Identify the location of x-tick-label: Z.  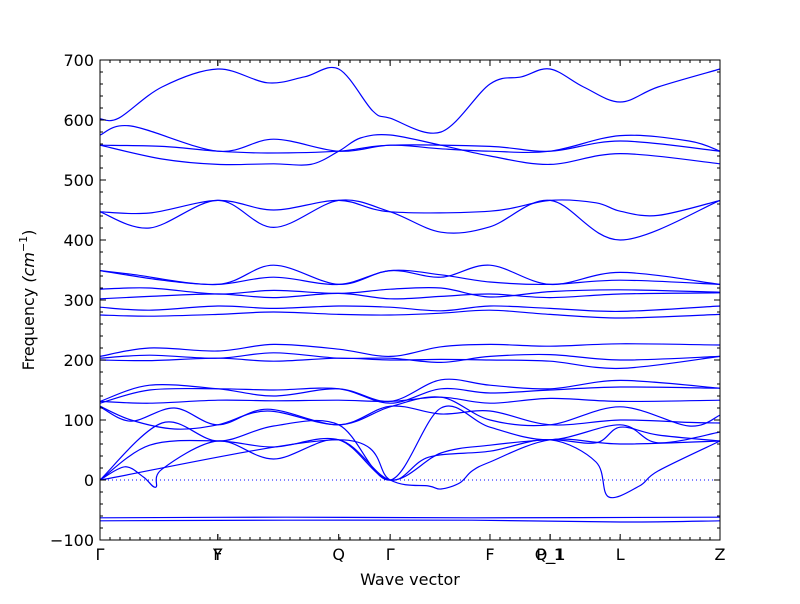
(720, 554).